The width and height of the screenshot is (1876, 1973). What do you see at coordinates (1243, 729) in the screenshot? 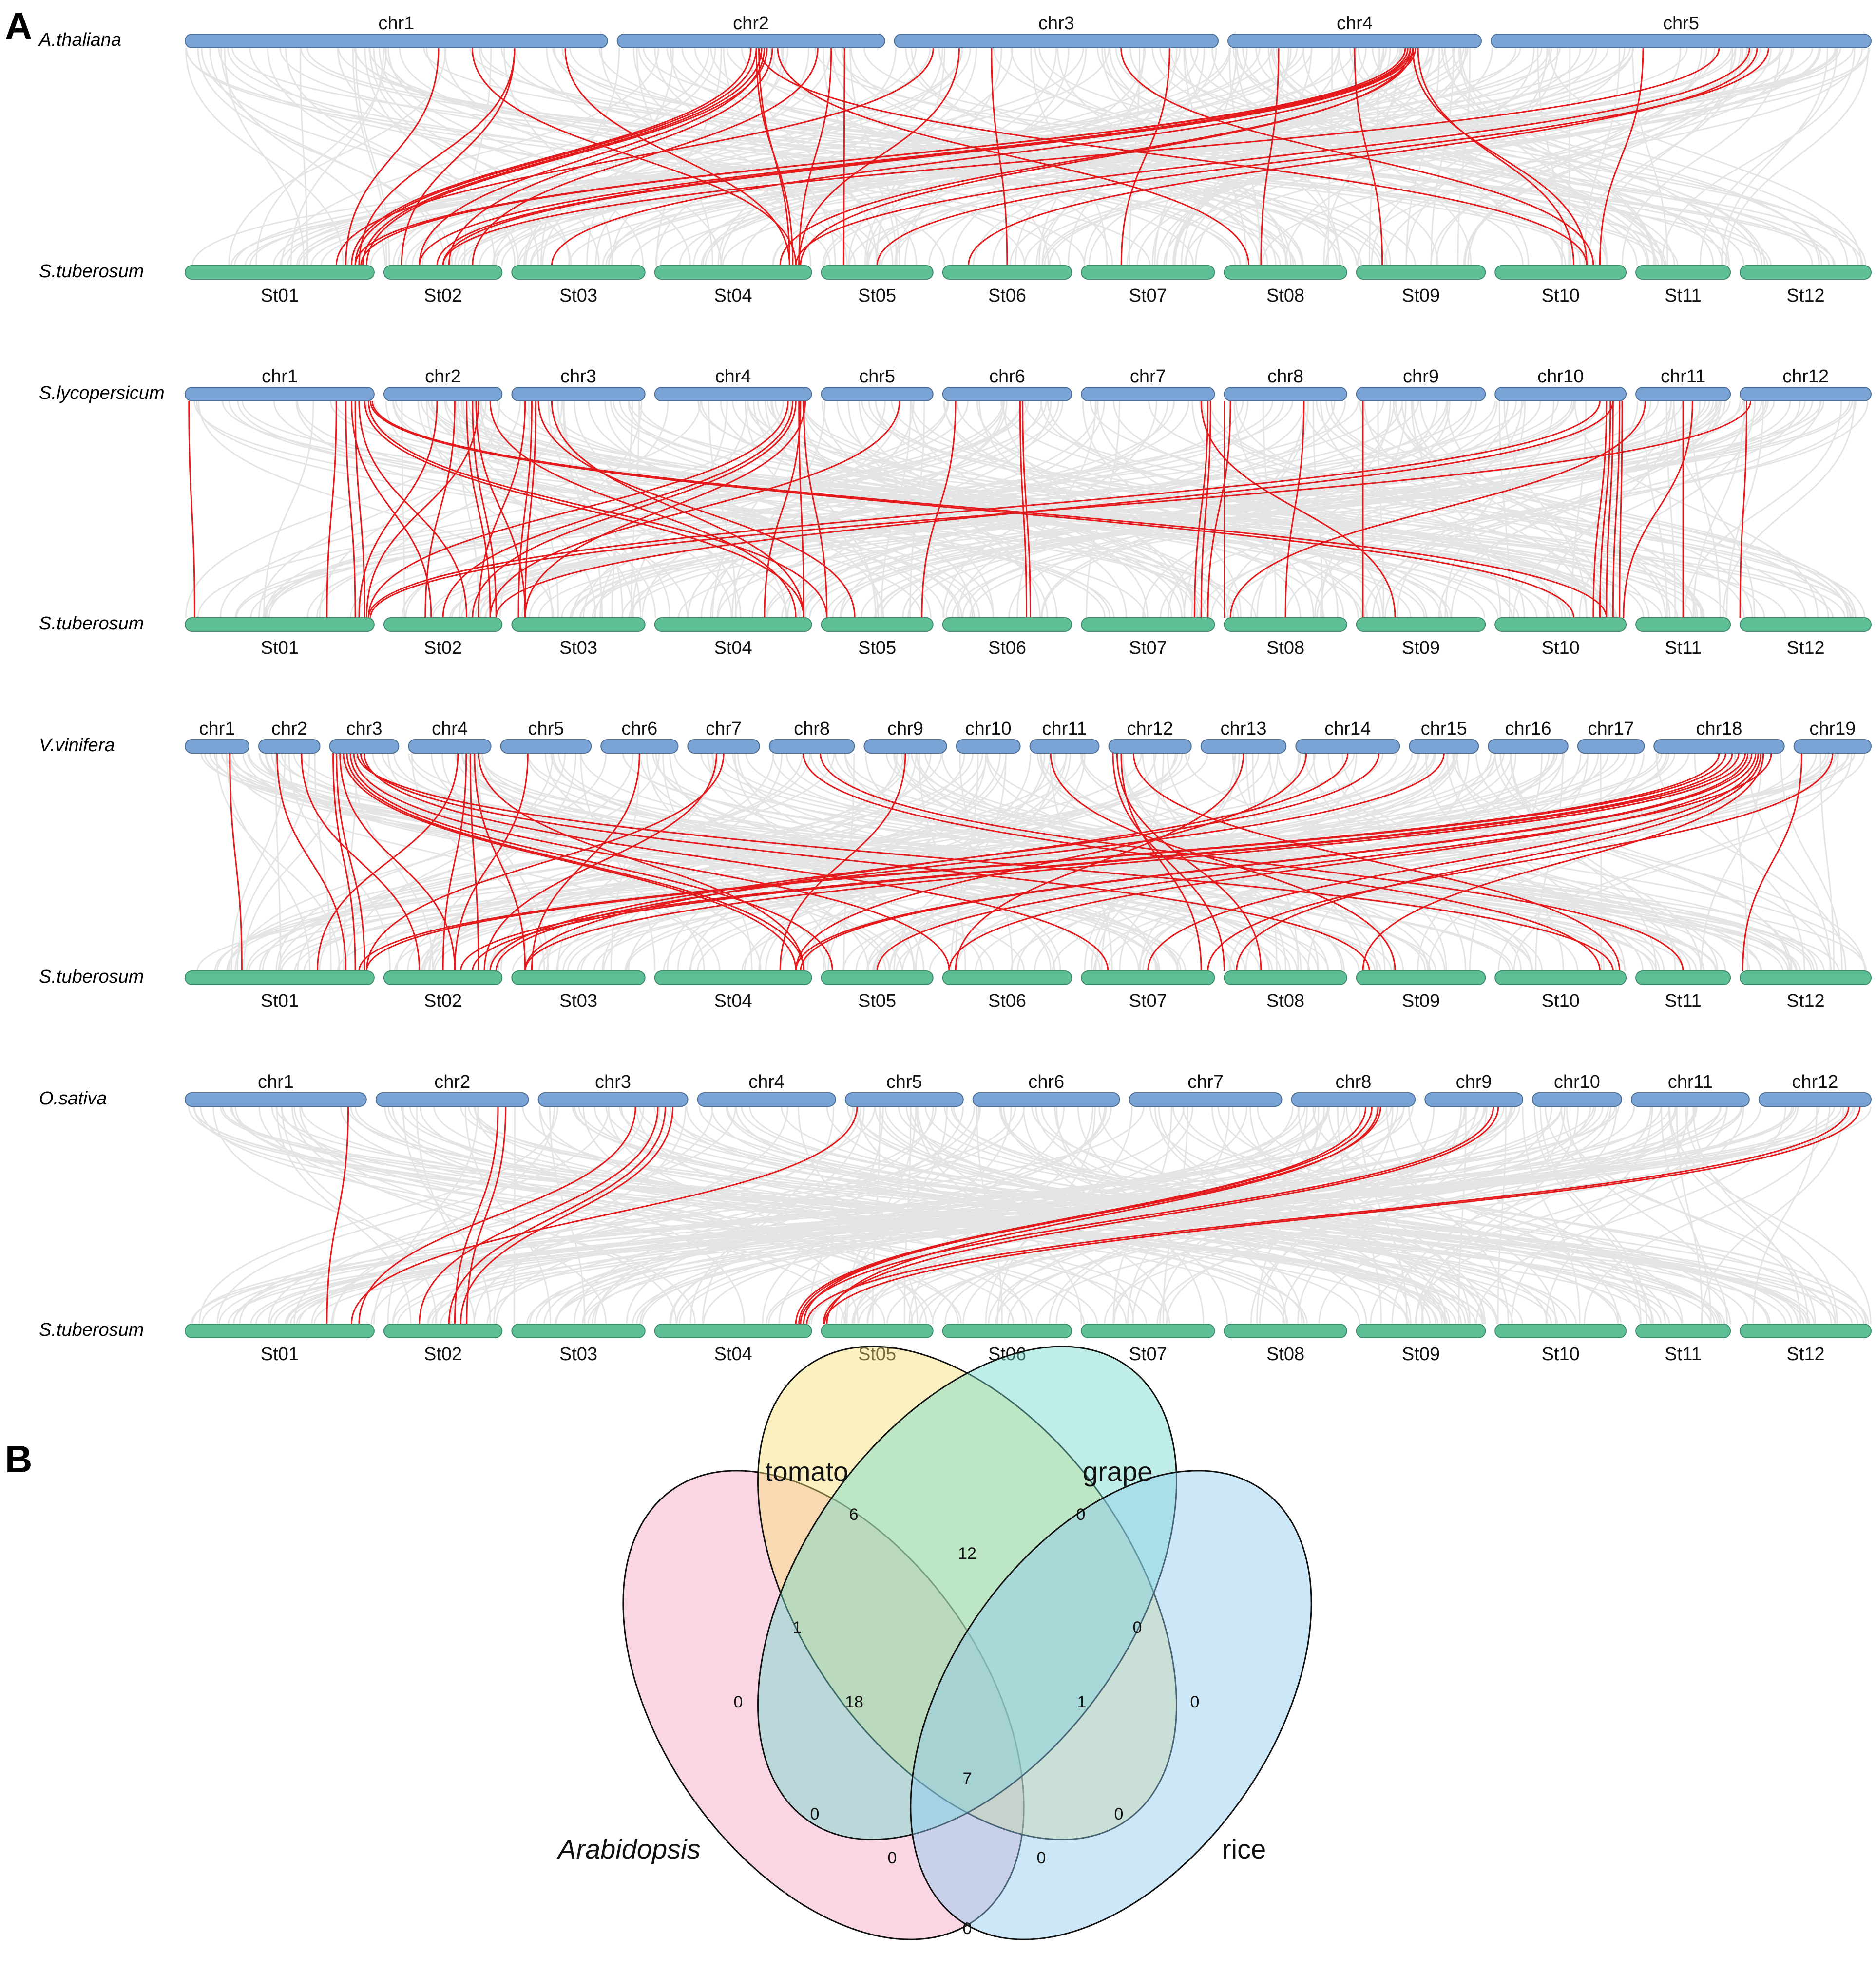
I see `top-chromosome-label: chr13` at bounding box center [1243, 729].